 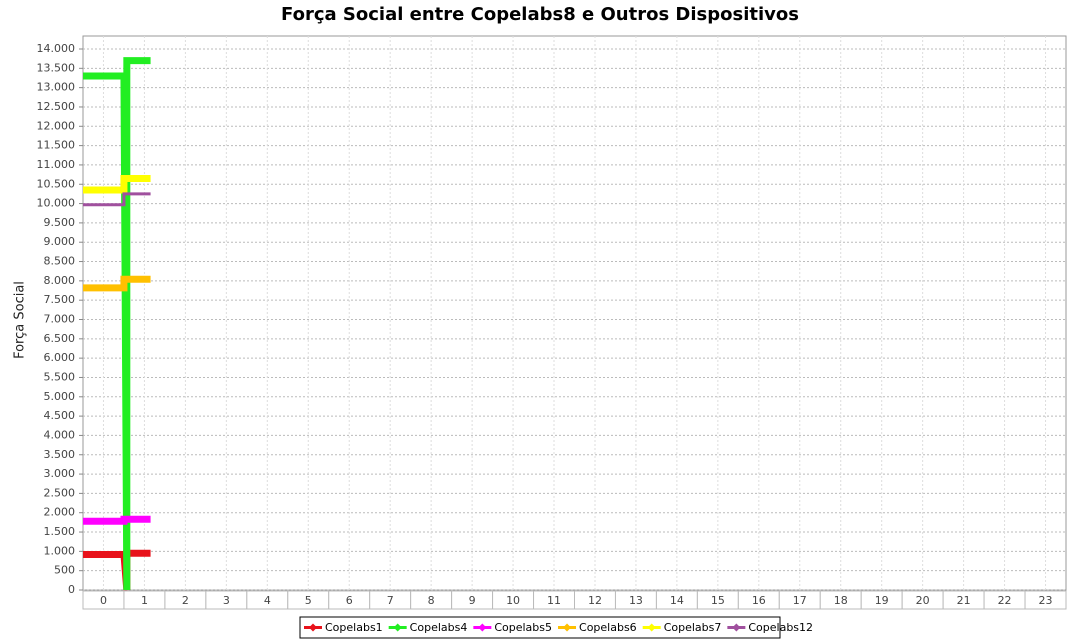 I want to click on x-tick-label: 8, so click(x=431, y=600).